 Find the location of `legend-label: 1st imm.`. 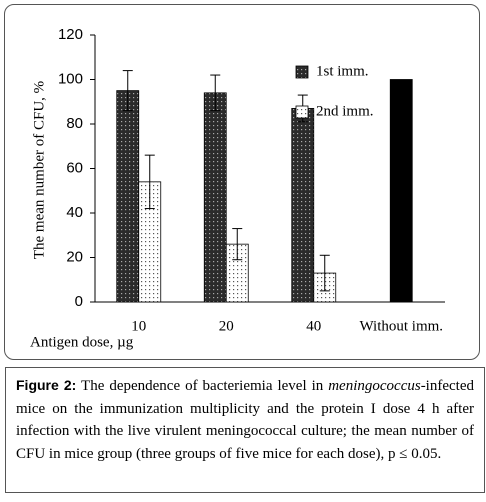

legend-label: 1st imm. is located at coordinates (342, 71).